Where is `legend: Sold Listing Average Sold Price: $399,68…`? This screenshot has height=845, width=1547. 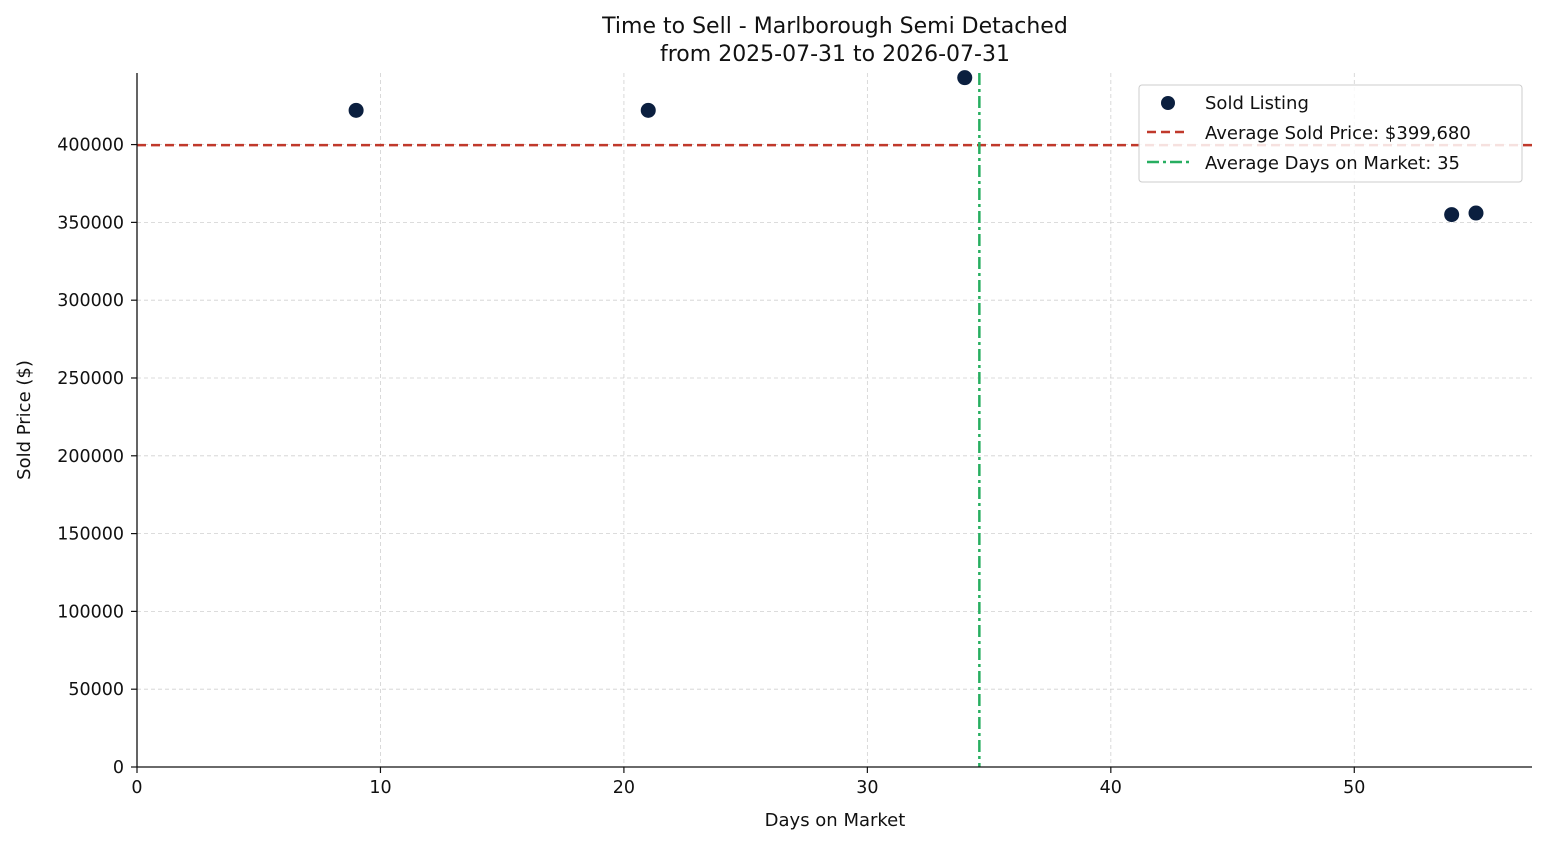 legend: Sold Listing Average Sold Price: $399,68… is located at coordinates (1330, 133).